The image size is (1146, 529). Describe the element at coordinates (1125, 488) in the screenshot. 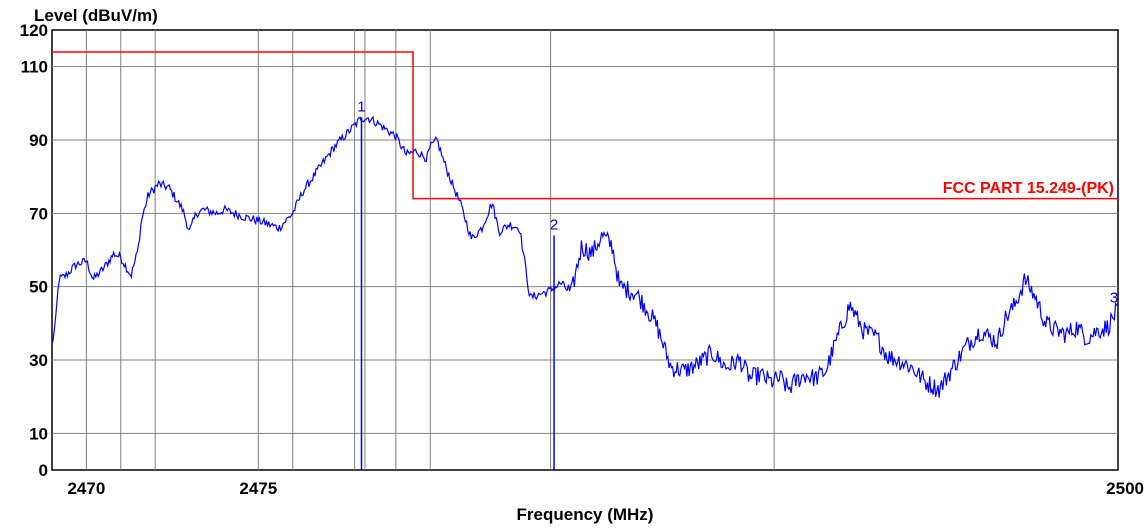

I see `x-tick-label: 2500` at that location.